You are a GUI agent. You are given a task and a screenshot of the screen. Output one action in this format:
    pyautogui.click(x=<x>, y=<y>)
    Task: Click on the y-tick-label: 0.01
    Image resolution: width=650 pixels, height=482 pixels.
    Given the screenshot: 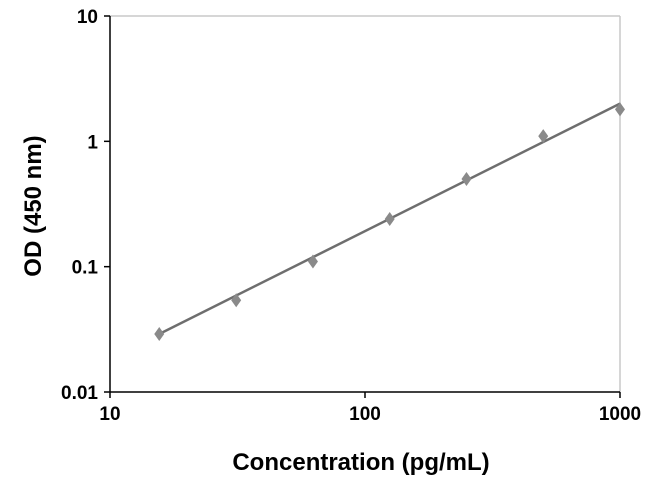 What is the action you would take?
    pyautogui.click(x=79, y=393)
    